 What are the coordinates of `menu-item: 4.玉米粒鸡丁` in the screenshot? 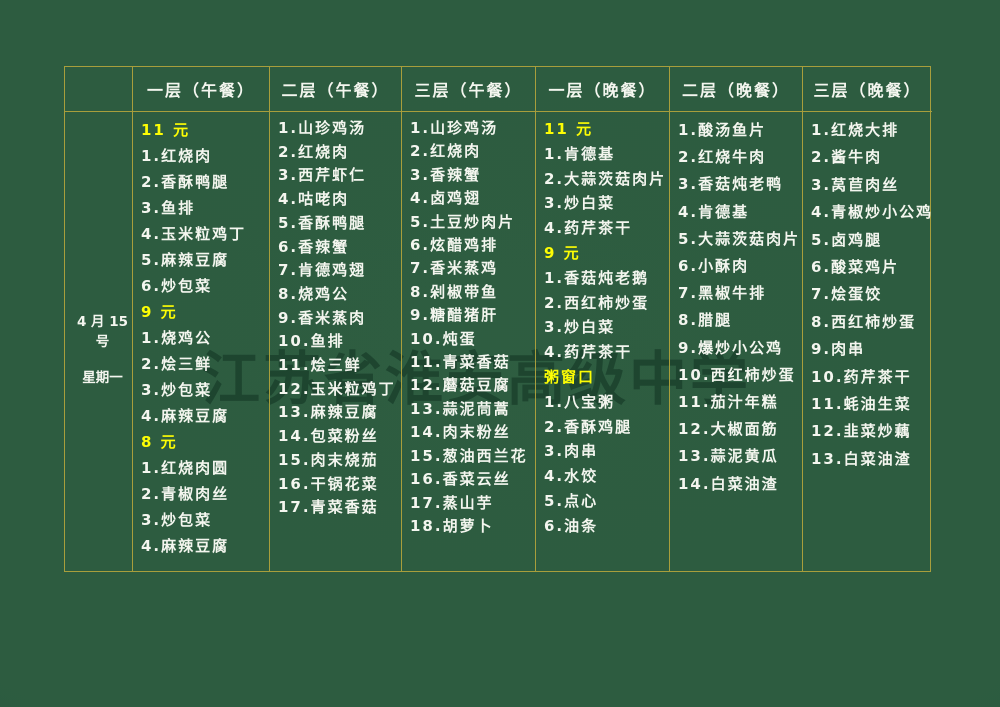 It's located at (194, 234).